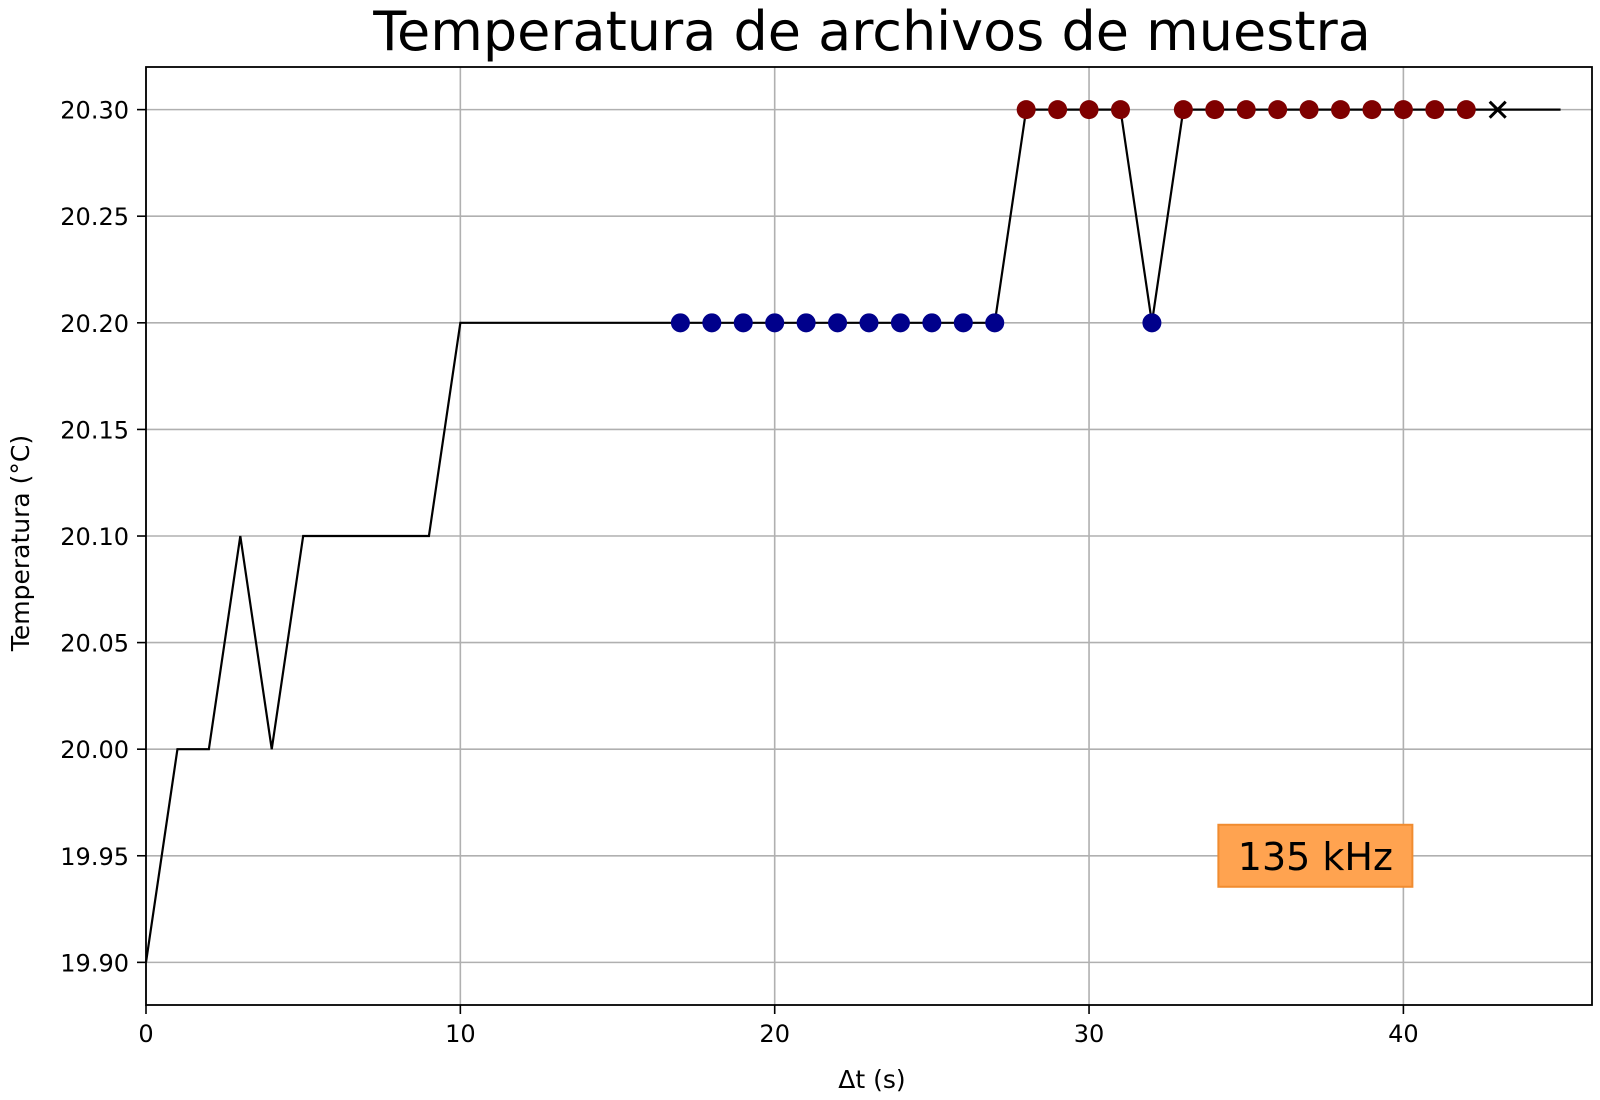 Image resolution: width=1600 pixels, height=1100 pixels. What do you see at coordinates (94, 644) in the screenshot?
I see `y-tick-label: 20.05` at bounding box center [94, 644].